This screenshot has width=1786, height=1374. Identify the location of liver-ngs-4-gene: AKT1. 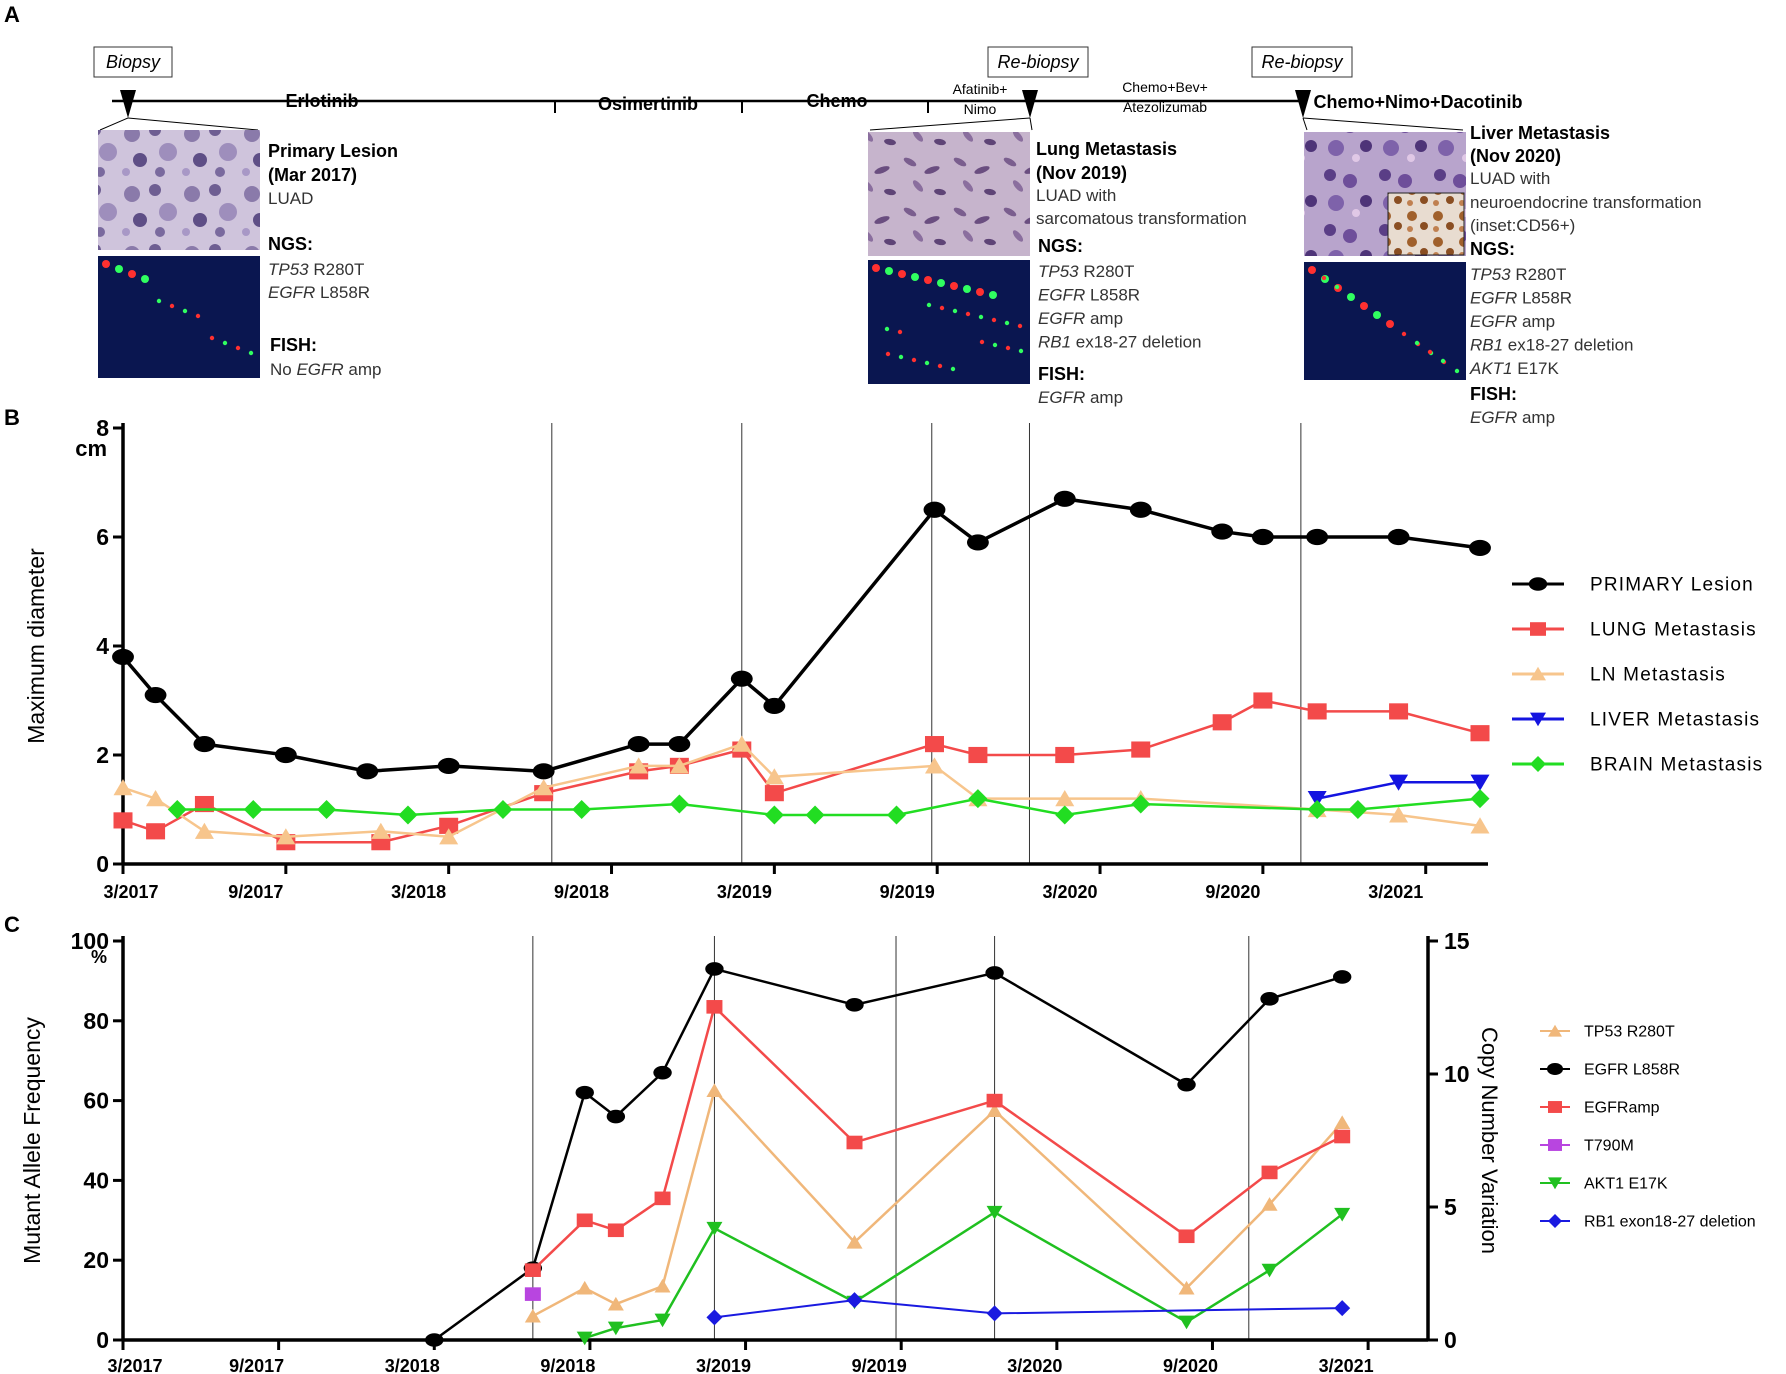
(1491, 368).